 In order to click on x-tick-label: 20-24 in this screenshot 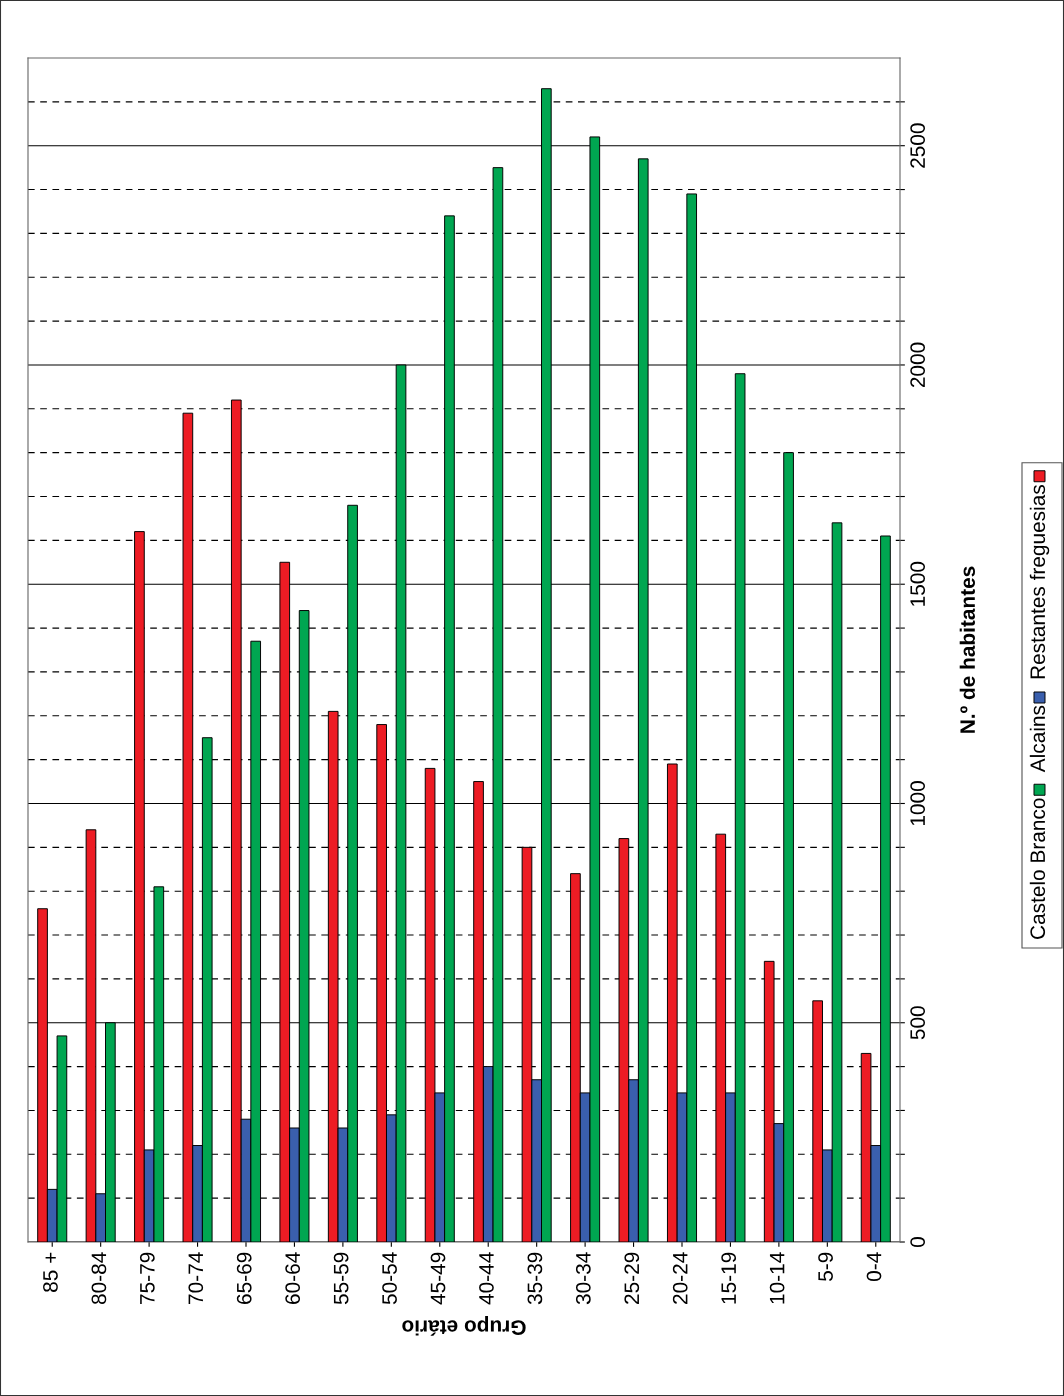, I will do `click(680, 1278)`.